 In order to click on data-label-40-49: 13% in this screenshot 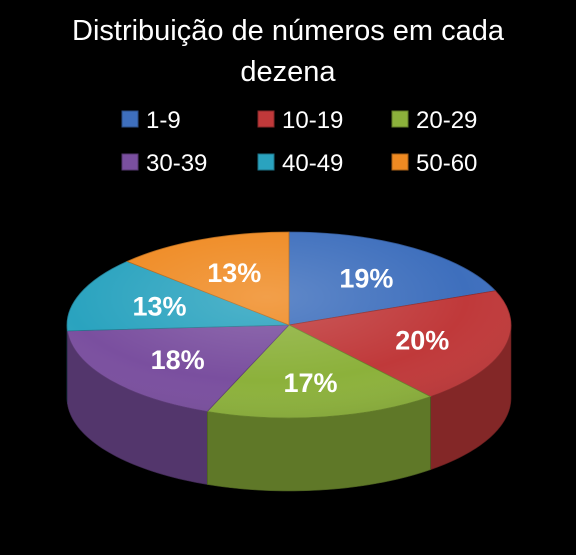, I will do `click(159, 307)`.